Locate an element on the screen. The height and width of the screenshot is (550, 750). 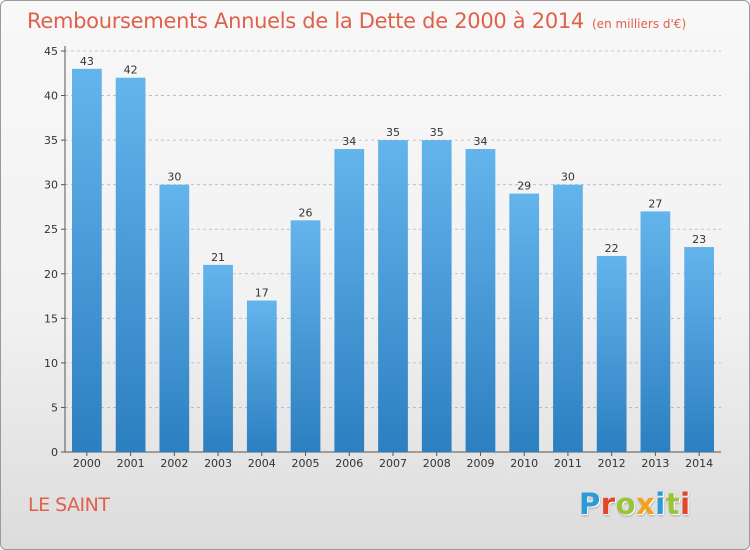
x-tick-label-2008: 2008 is located at coordinates (437, 463).